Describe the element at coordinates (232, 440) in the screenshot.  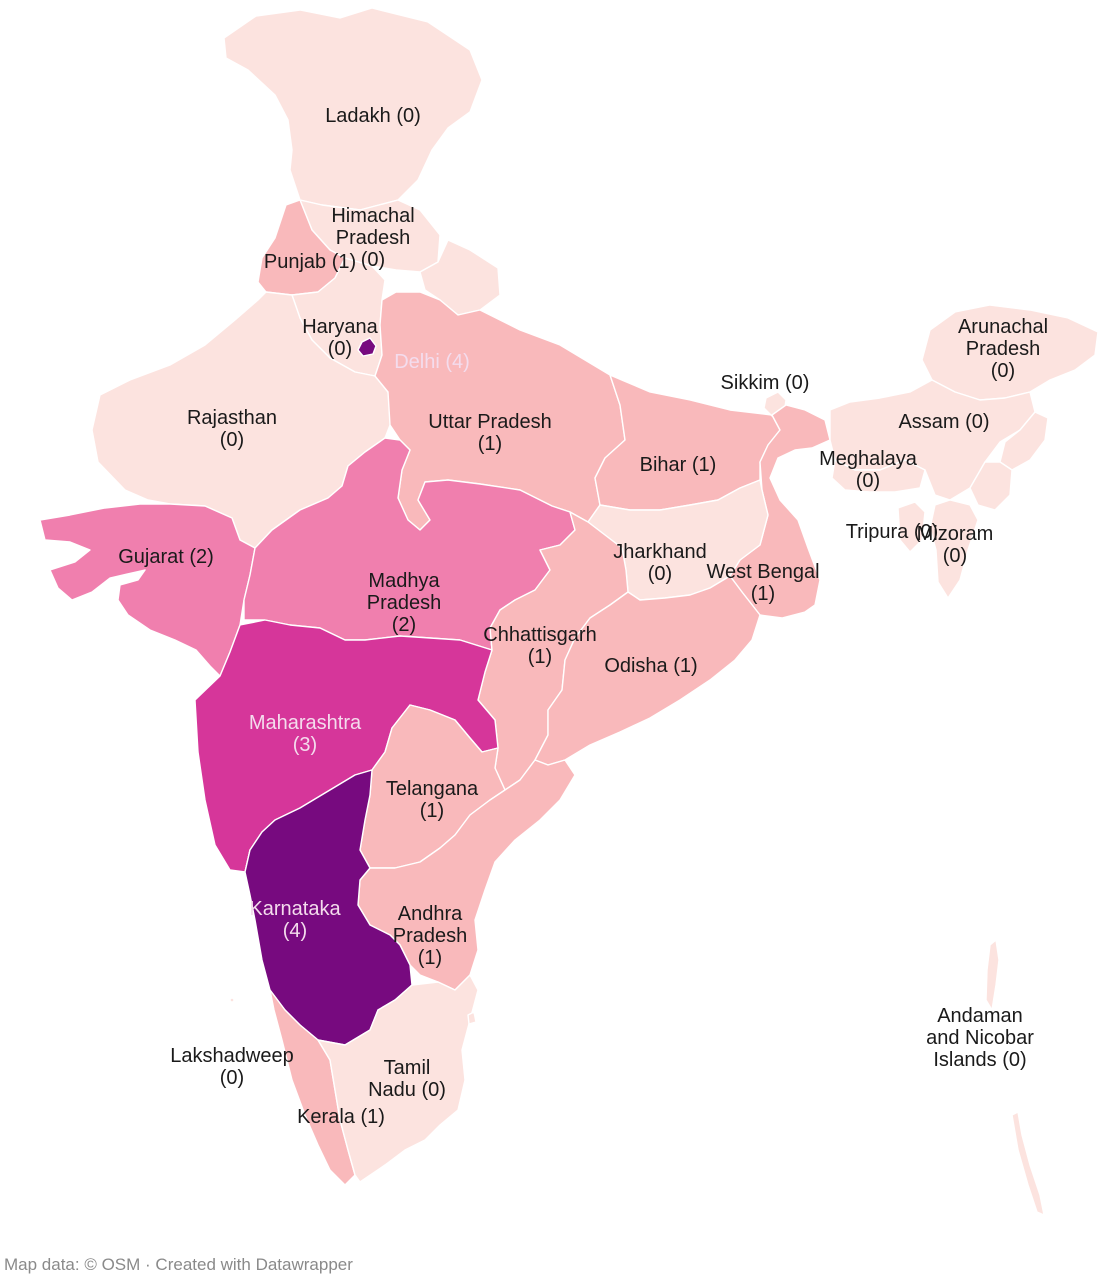
I see `label-rajasthan-line: (0)` at that location.